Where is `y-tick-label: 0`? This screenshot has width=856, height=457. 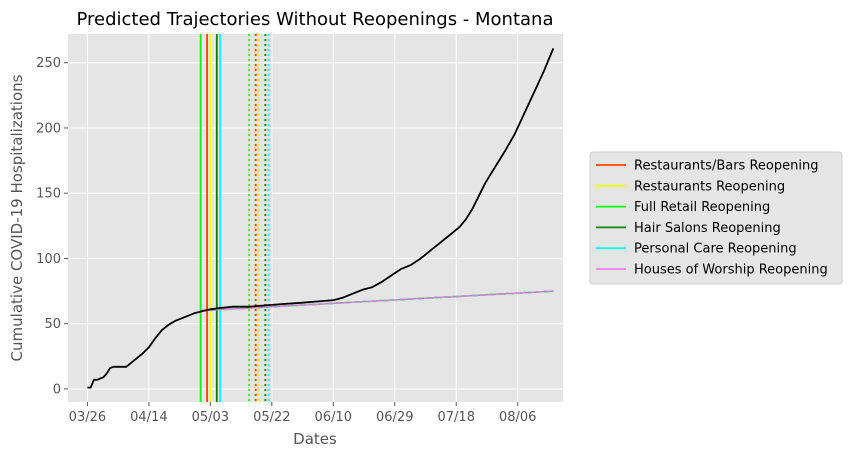
y-tick-label: 0 is located at coordinates (57, 389).